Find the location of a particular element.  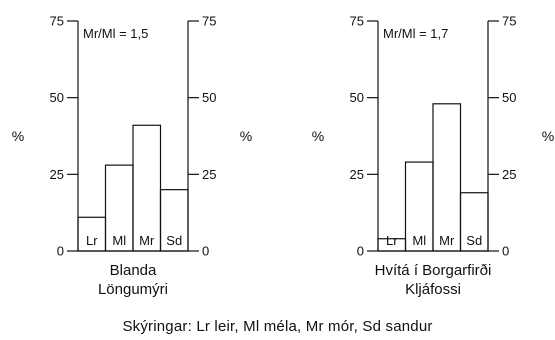

station-label-line-2: Löngumýri is located at coordinates (133, 289).